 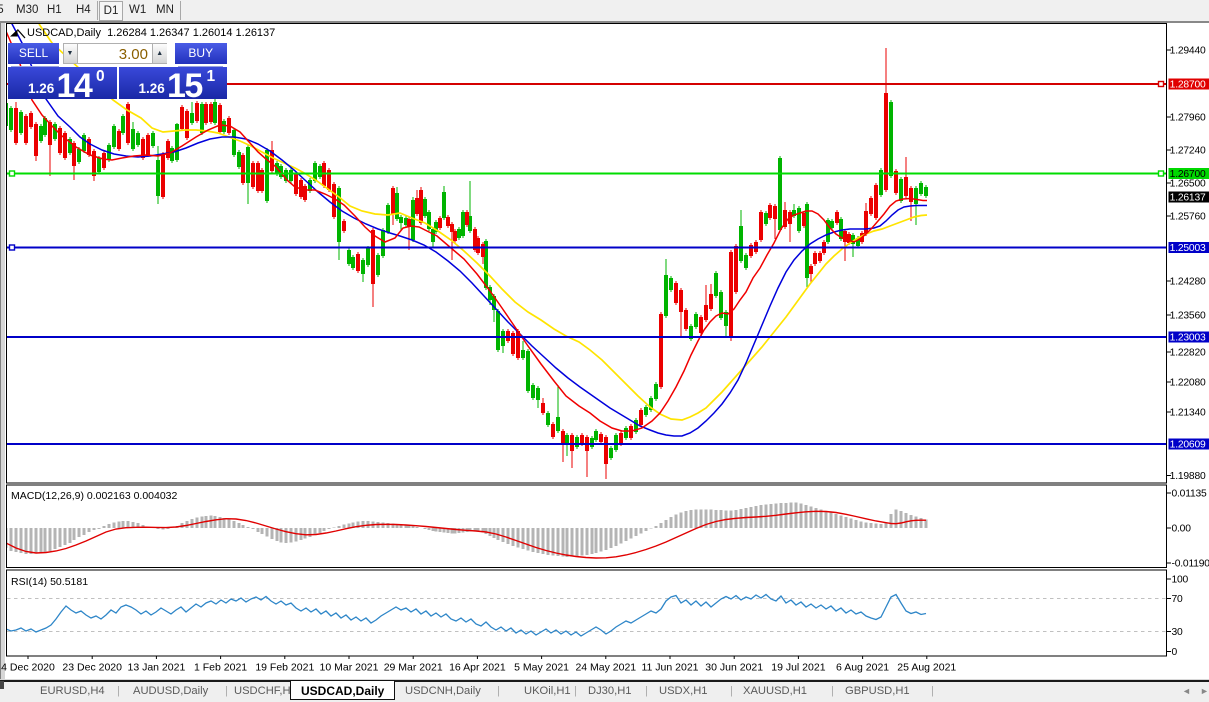 I want to click on svg-text: 19 Feb 2021, so click(x=284, y=668).